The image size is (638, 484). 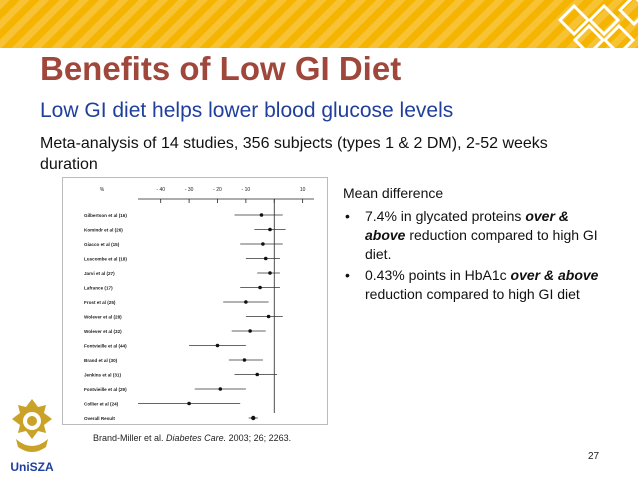 I want to click on study-label: Fontvieille et al (29), so click(x=105, y=389).